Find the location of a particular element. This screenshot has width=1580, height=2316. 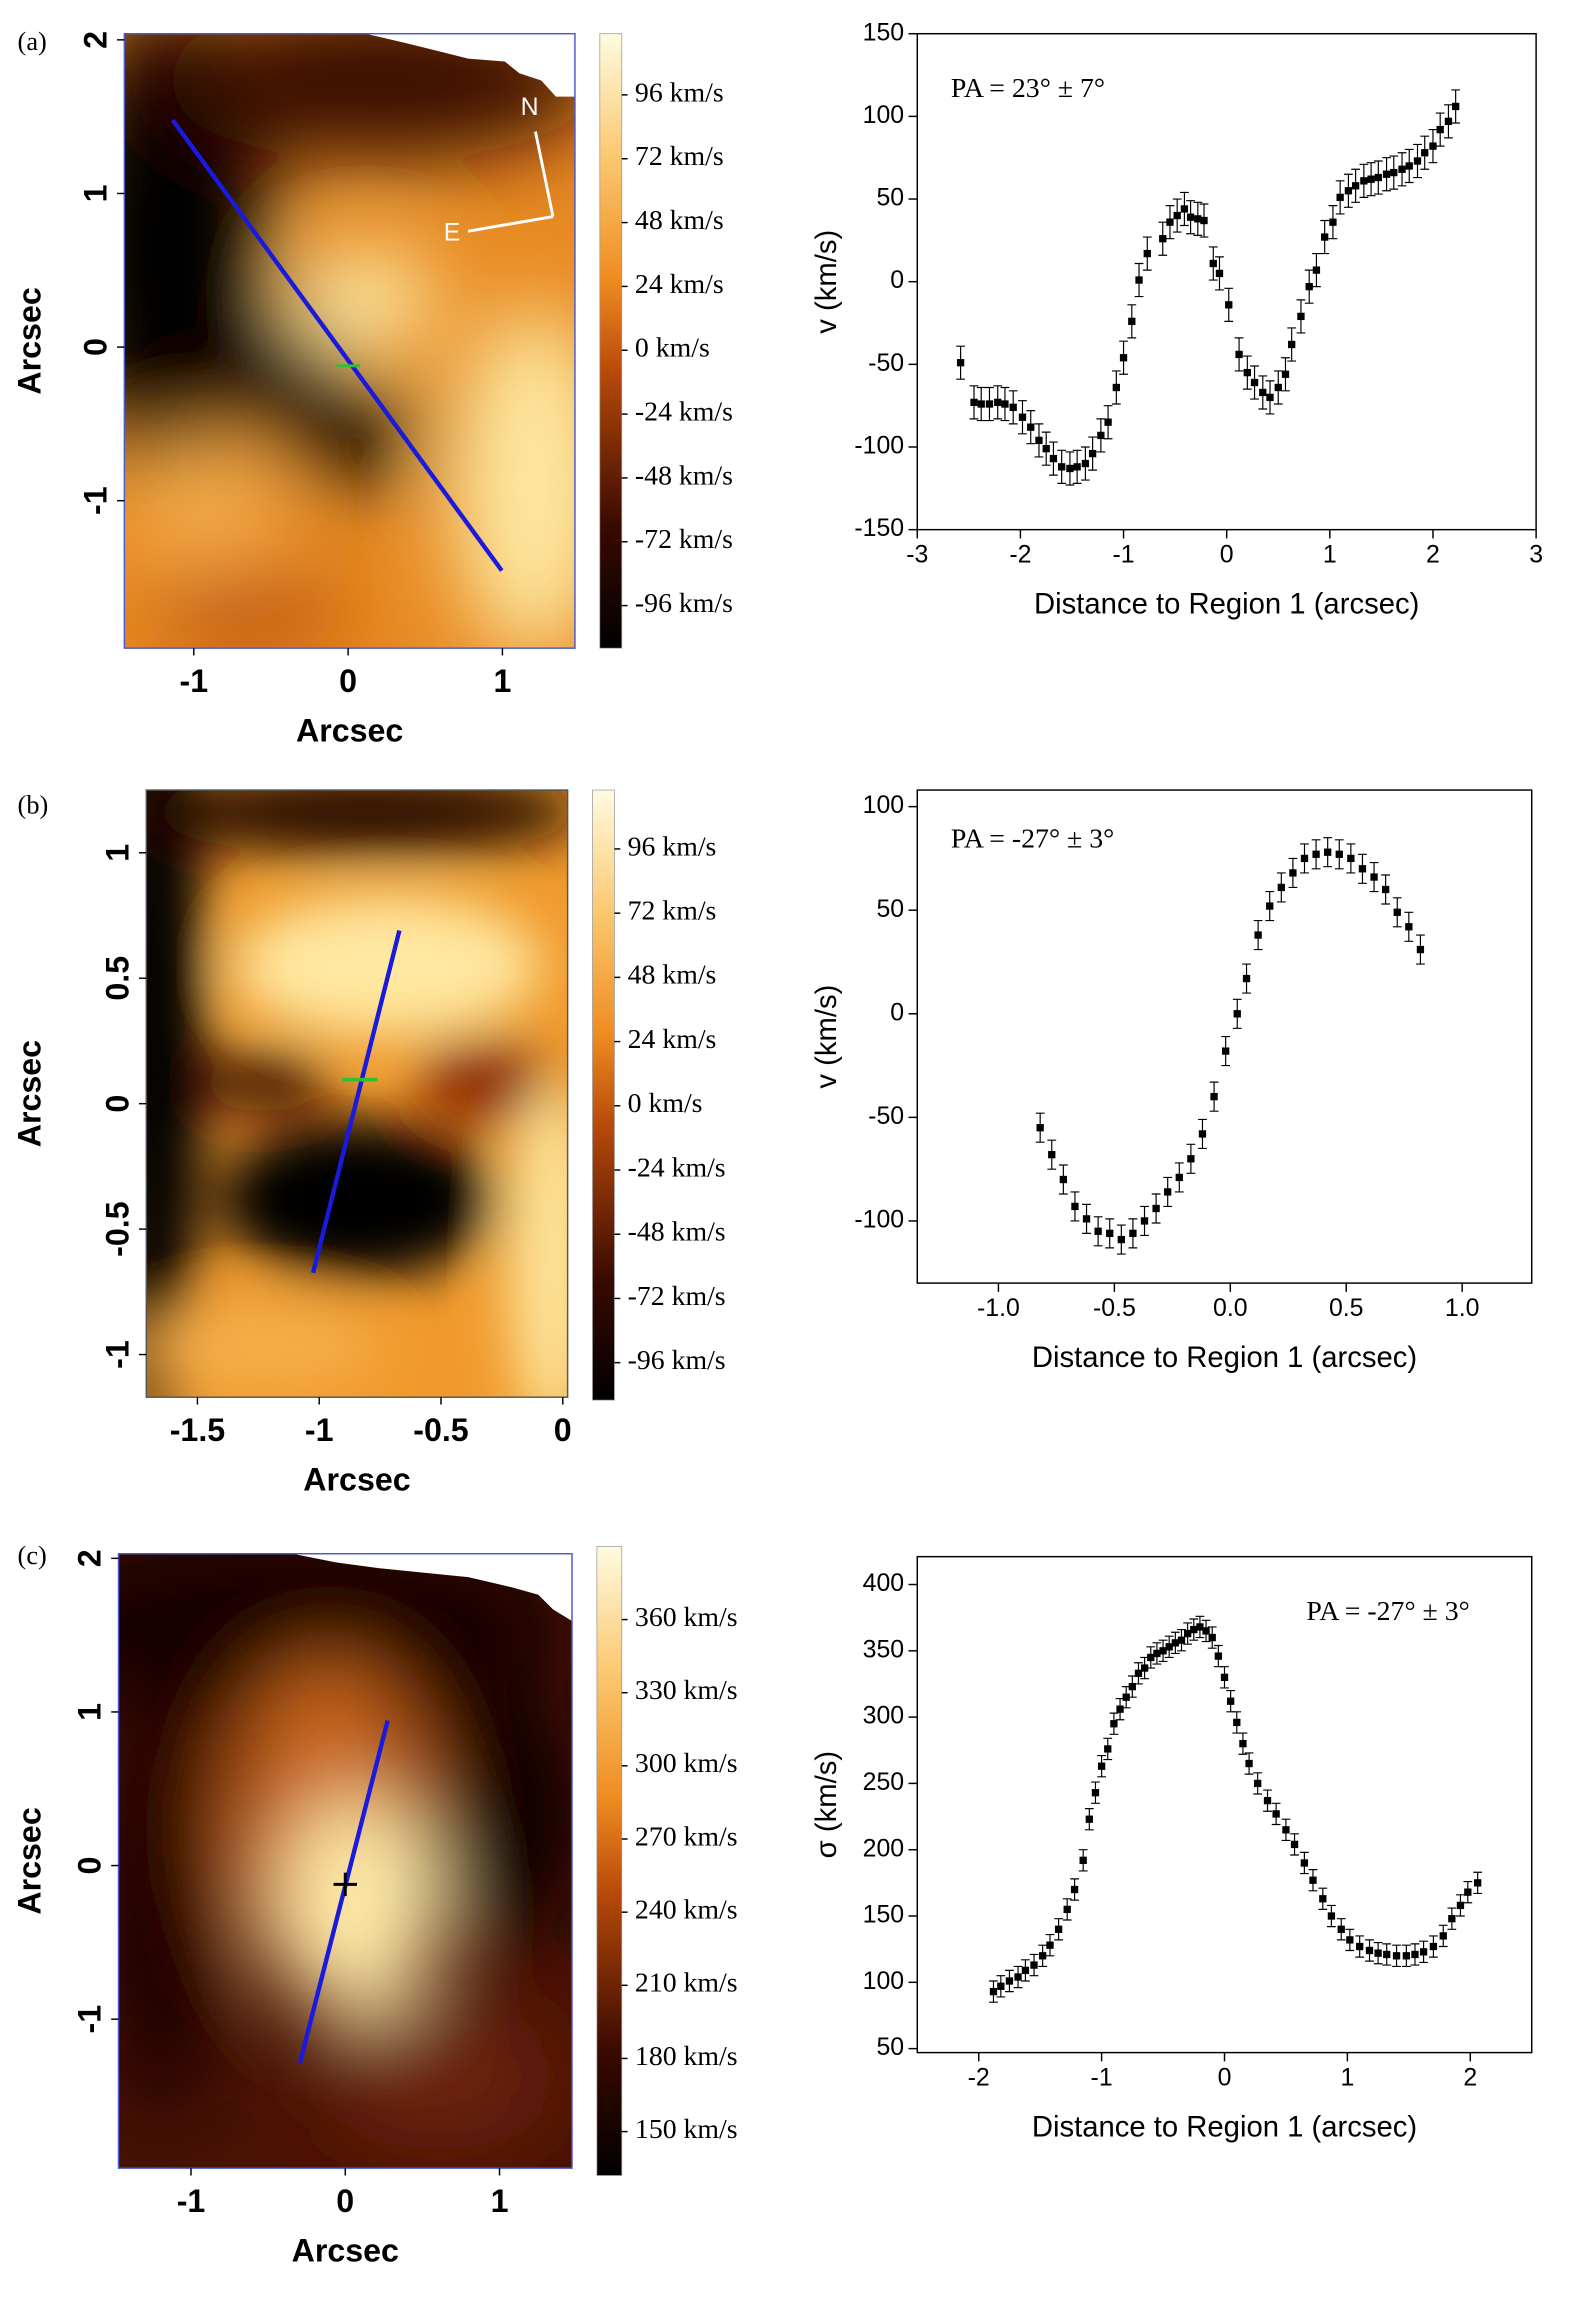

colorbar-tick-label: -24 km/s is located at coordinates (684, 411).